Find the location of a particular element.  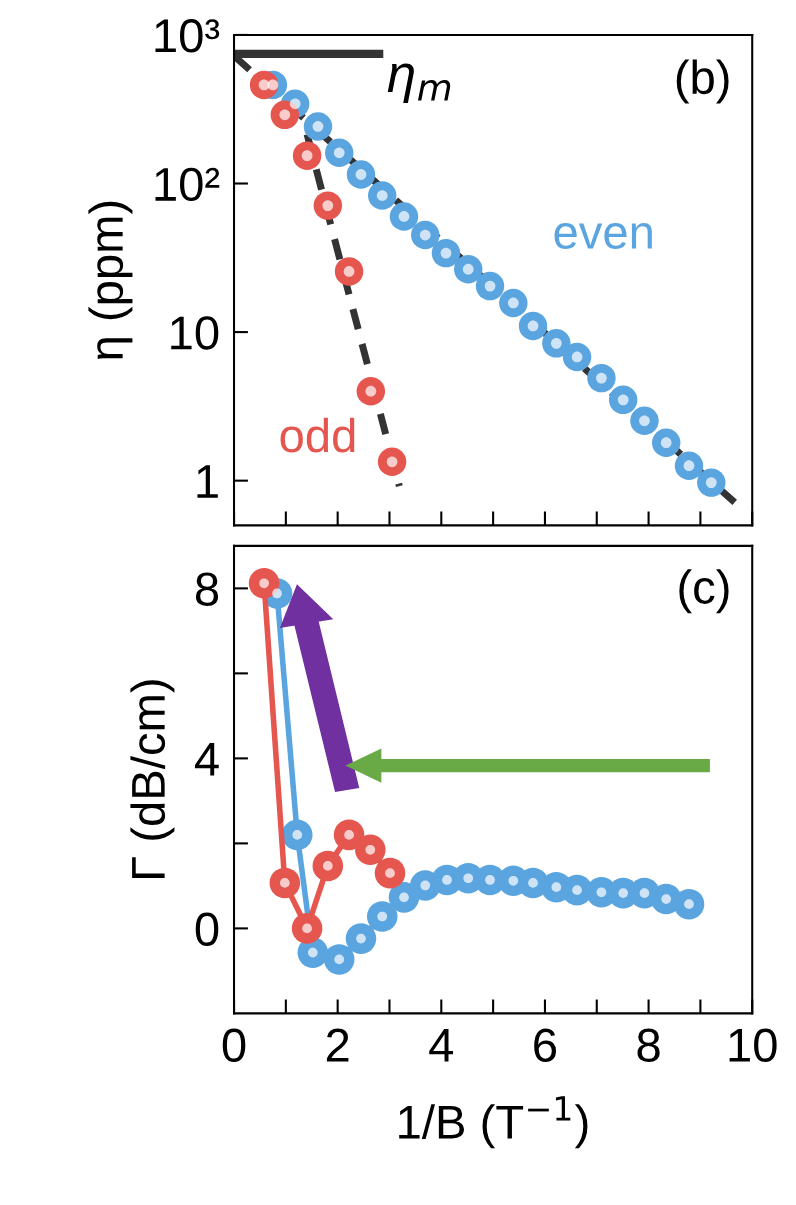

x-axis-title: 1/B (T$^{−1}$) is located at coordinates (493, 1122).